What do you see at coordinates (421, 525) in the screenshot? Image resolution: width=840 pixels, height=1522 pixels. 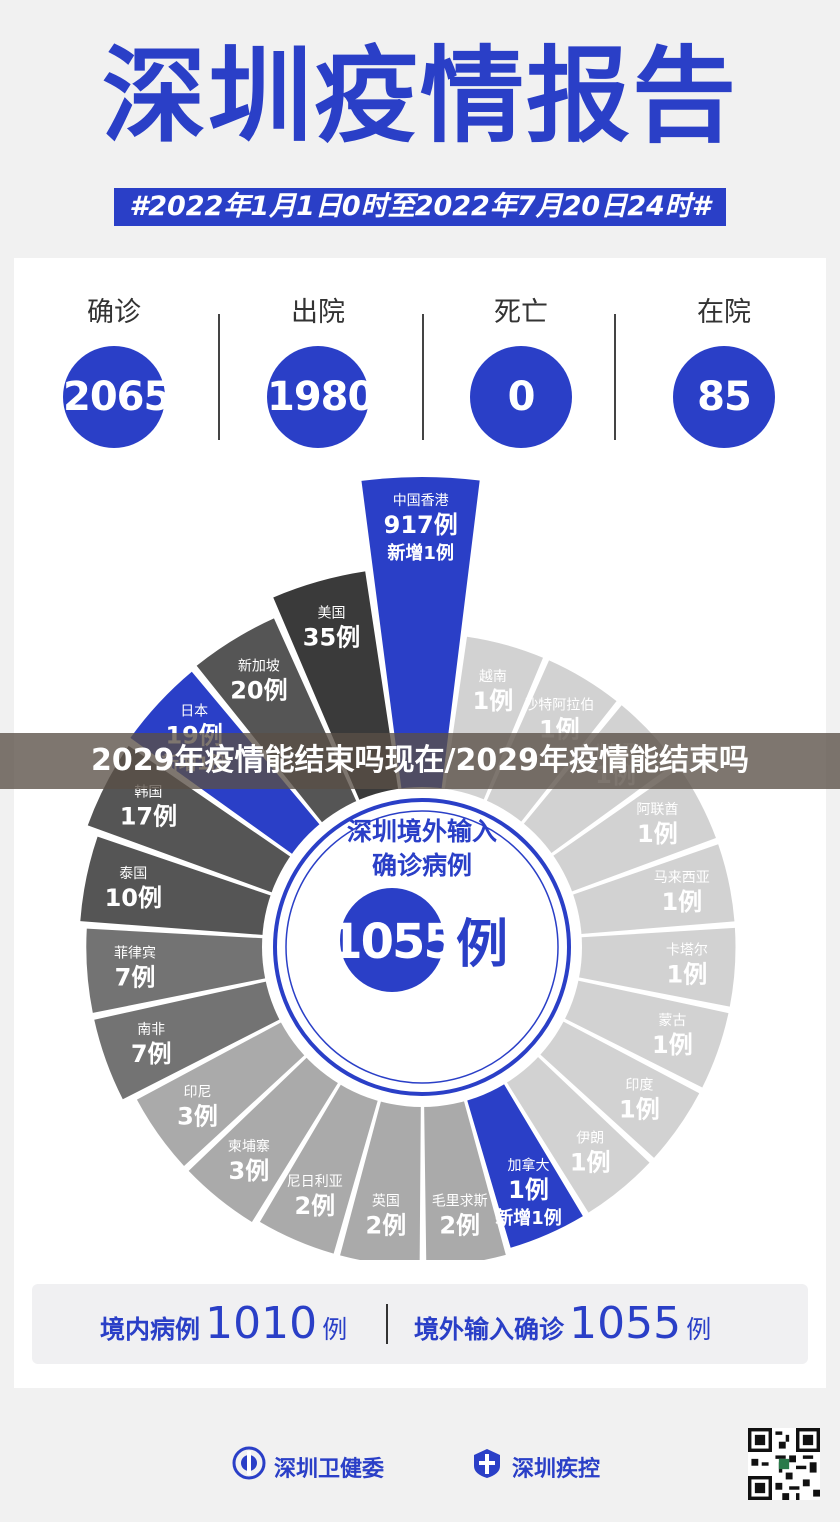 I see `slice-value-label: 917例` at bounding box center [421, 525].